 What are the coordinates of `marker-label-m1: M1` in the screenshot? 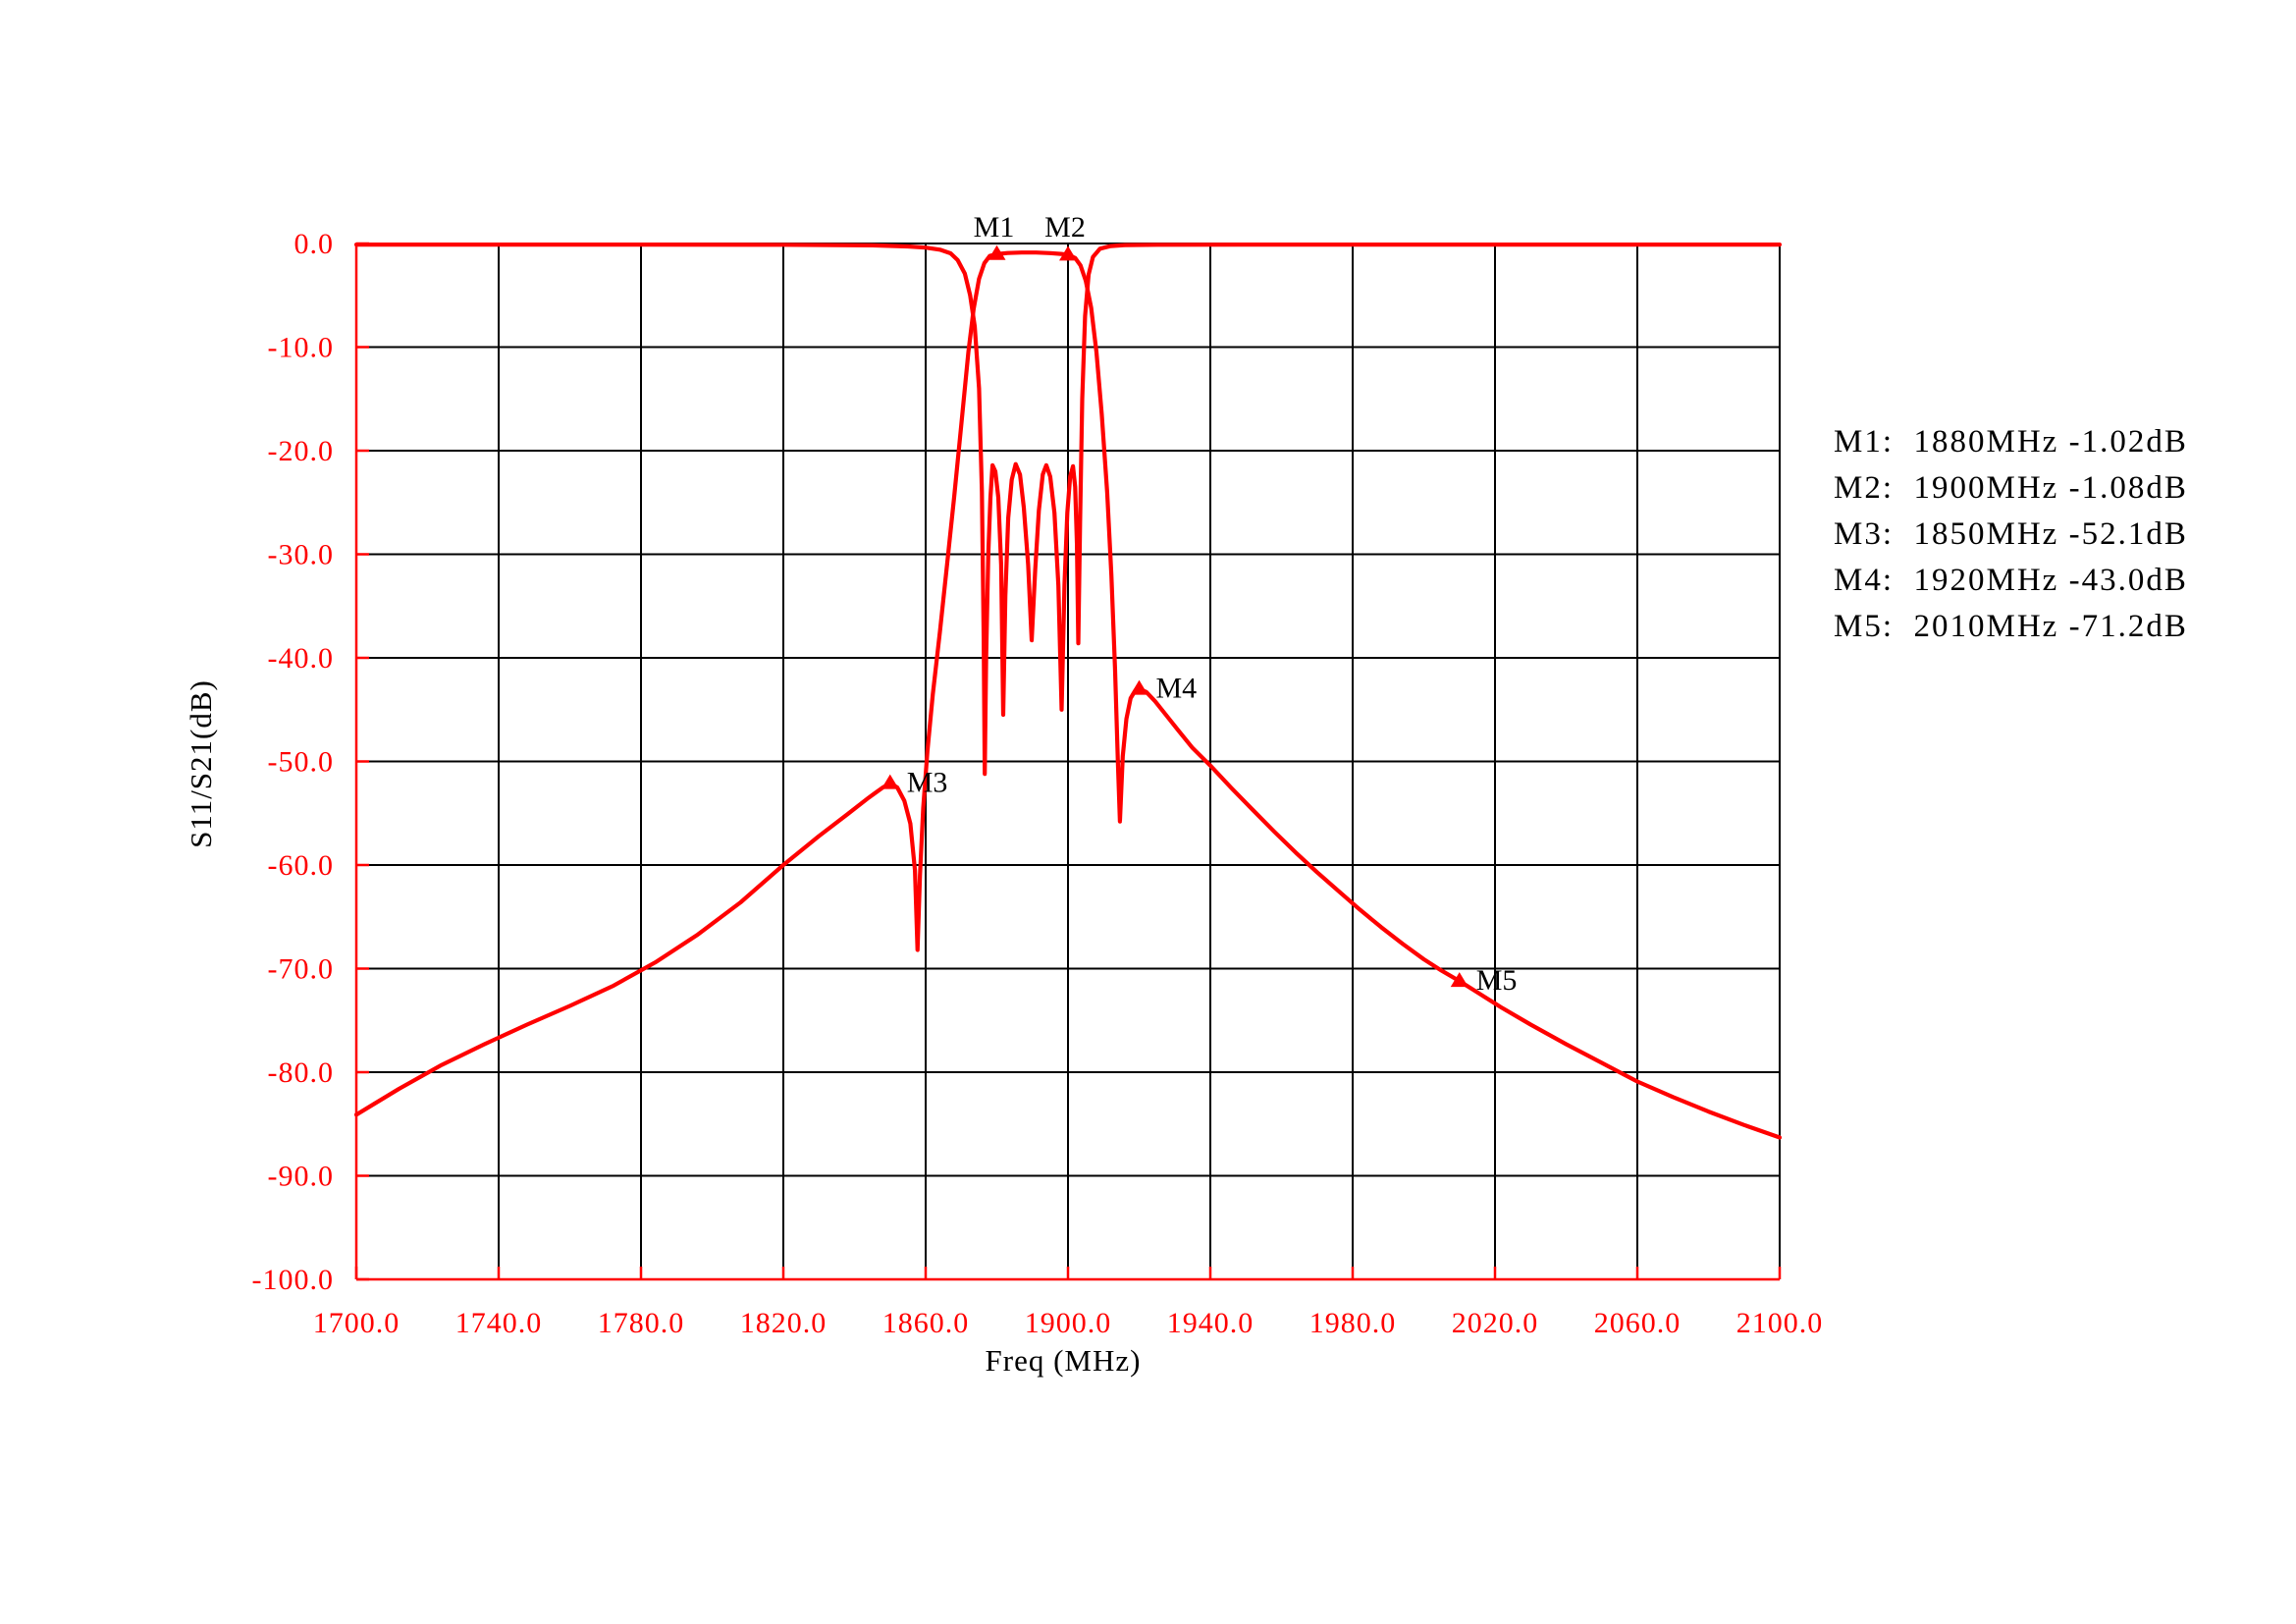 It's located at (995, 227).